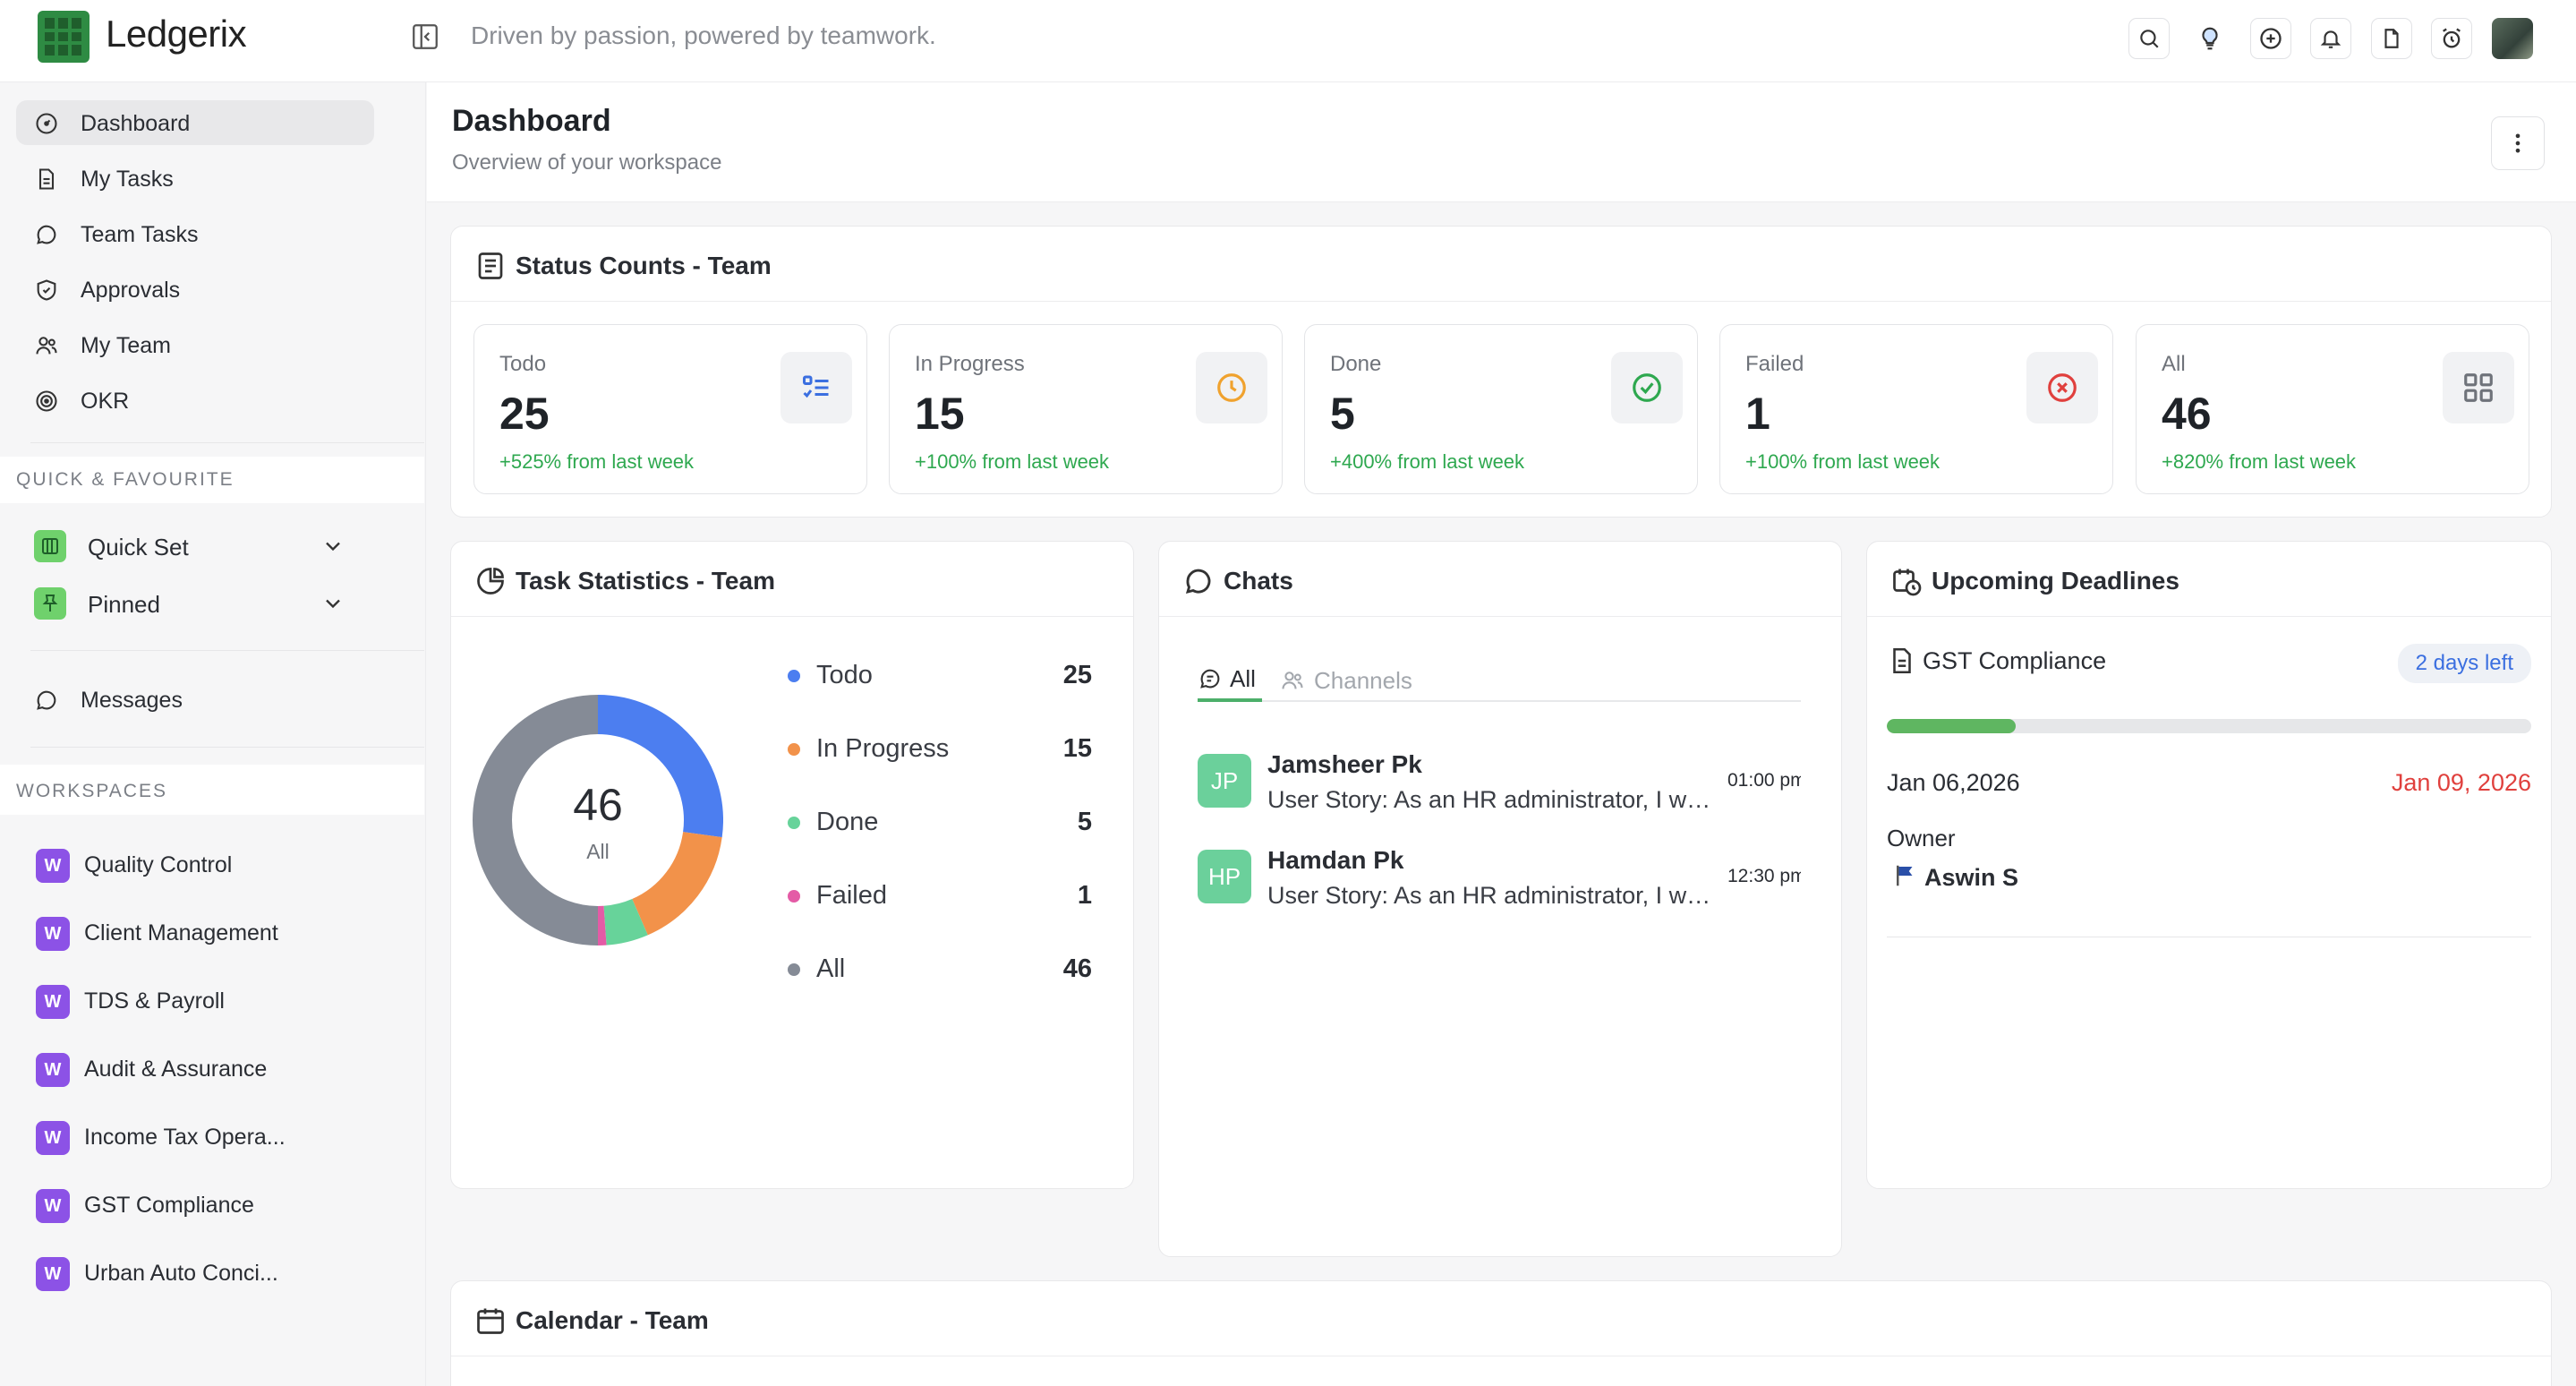 This screenshot has height=1386, width=2576. I want to click on chats-card: Chats, so click(1500, 899).